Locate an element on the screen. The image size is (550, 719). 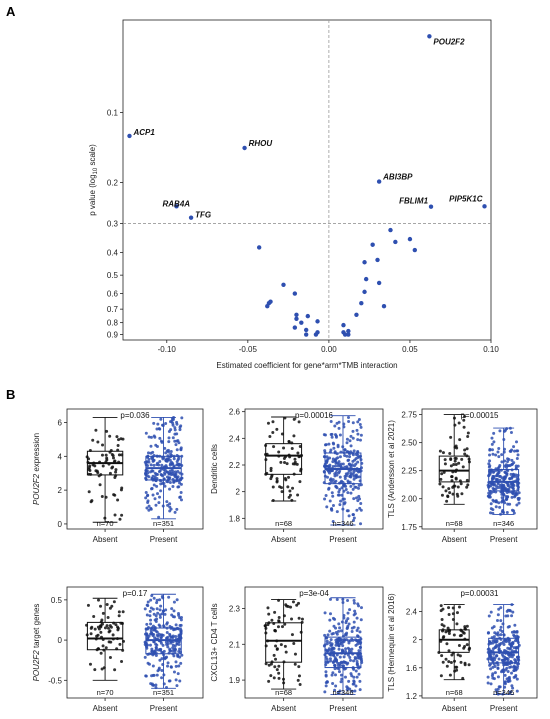
y-tick-label: 0.7 is located at coordinates (113, 309).